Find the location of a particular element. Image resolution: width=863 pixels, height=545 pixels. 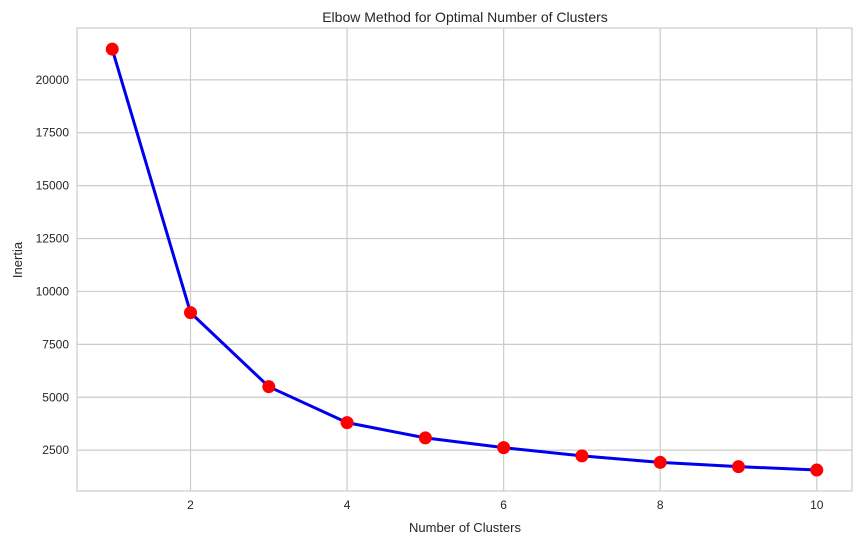

x-axis-ticks: 2 4 6 8 10 is located at coordinates (505, 505).